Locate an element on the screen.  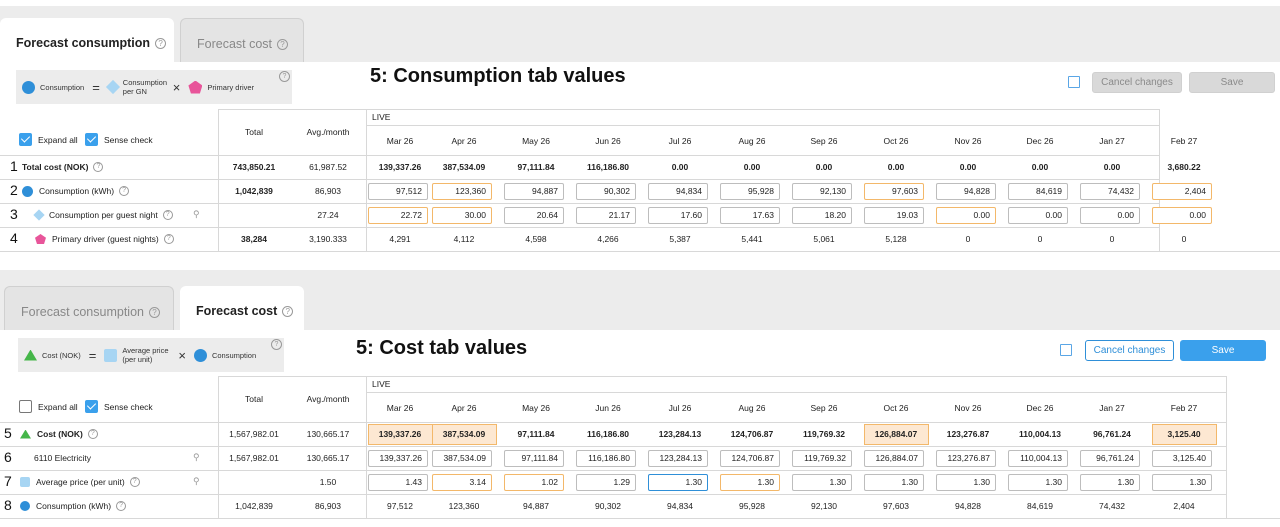
value-input: 97,512 is located at coordinates (398, 191).